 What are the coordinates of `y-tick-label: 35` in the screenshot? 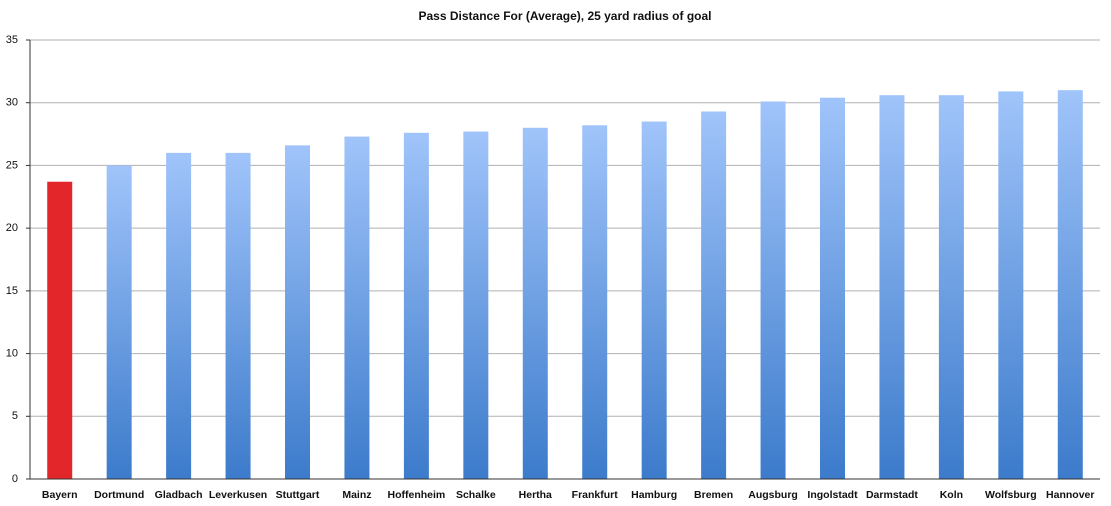 It's located at (12, 40).